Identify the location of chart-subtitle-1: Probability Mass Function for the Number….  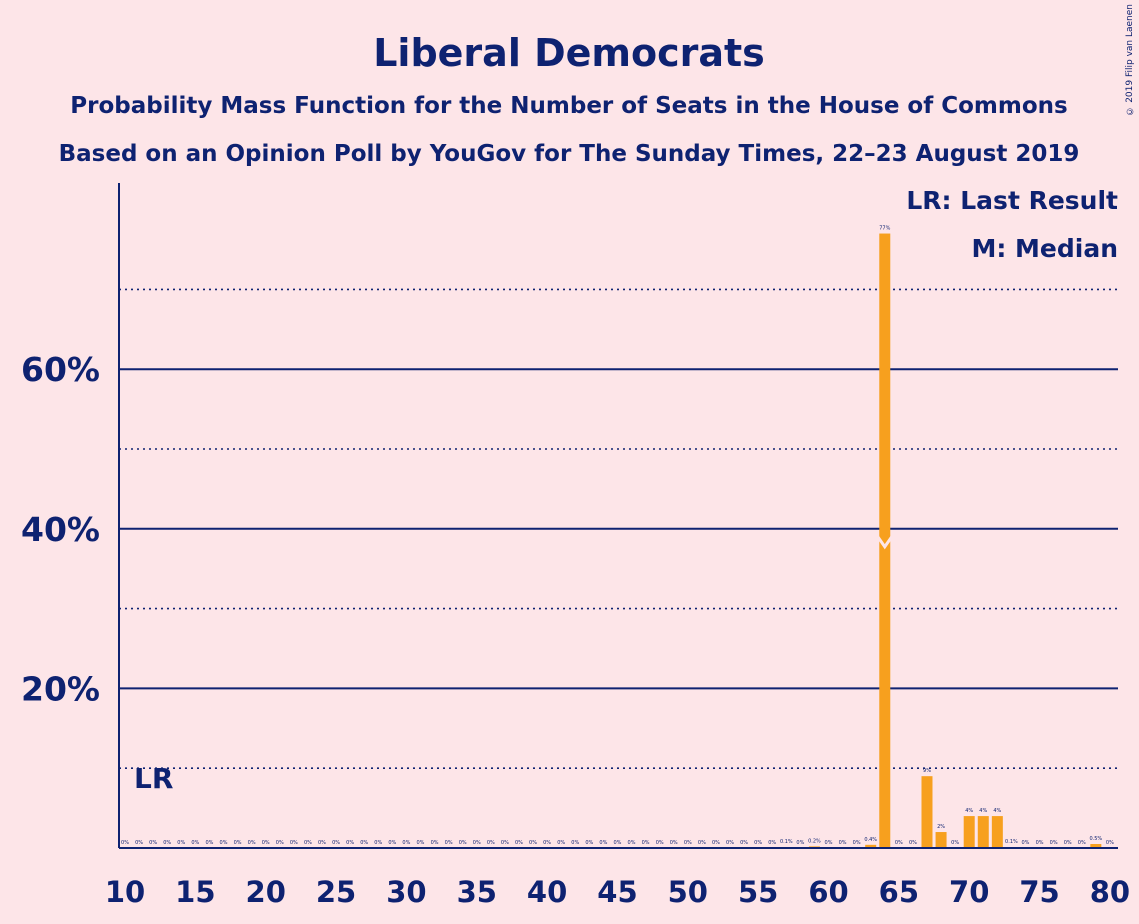
(568, 106).